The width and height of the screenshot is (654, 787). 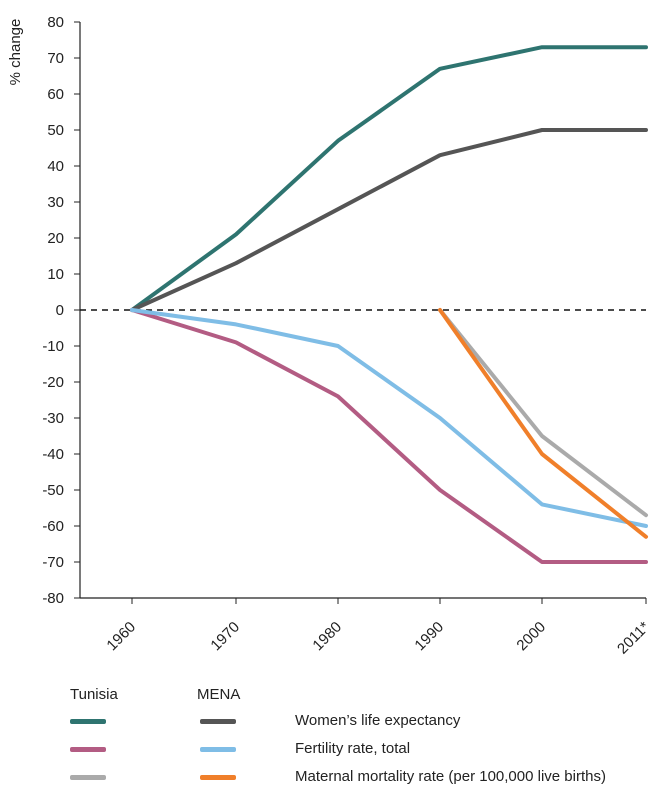 I want to click on legend-label-life-expectancy: Women’s life expectancy, so click(x=378, y=720).